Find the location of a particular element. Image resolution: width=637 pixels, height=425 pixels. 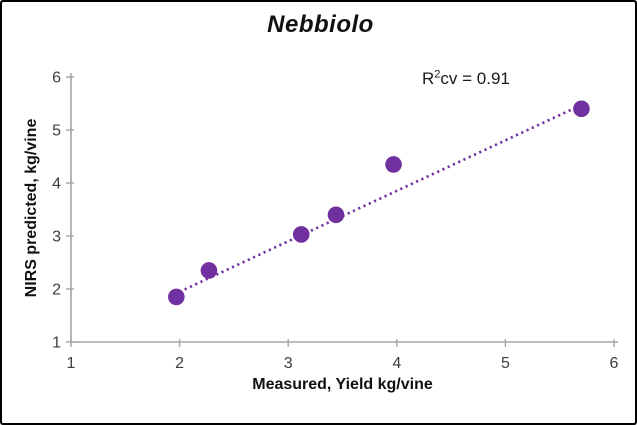

x-axis-label: Measured, Yield kg/vine is located at coordinates (342, 384).